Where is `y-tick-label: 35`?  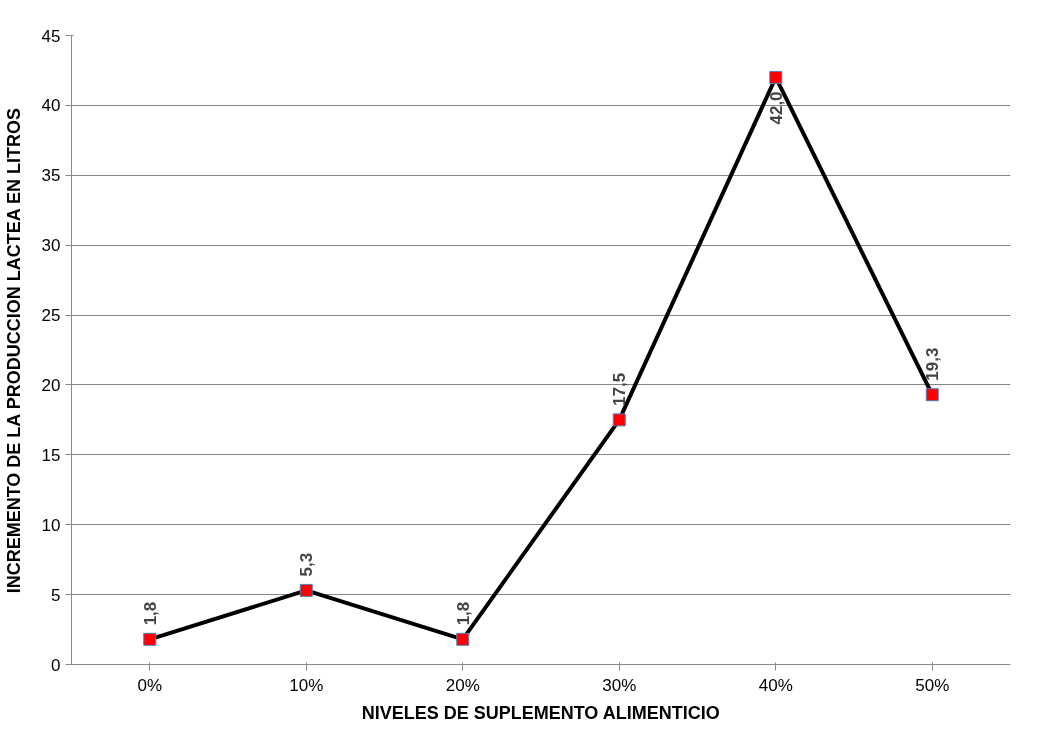 y-tick-label: 35 is located at coordinates (51, 176).